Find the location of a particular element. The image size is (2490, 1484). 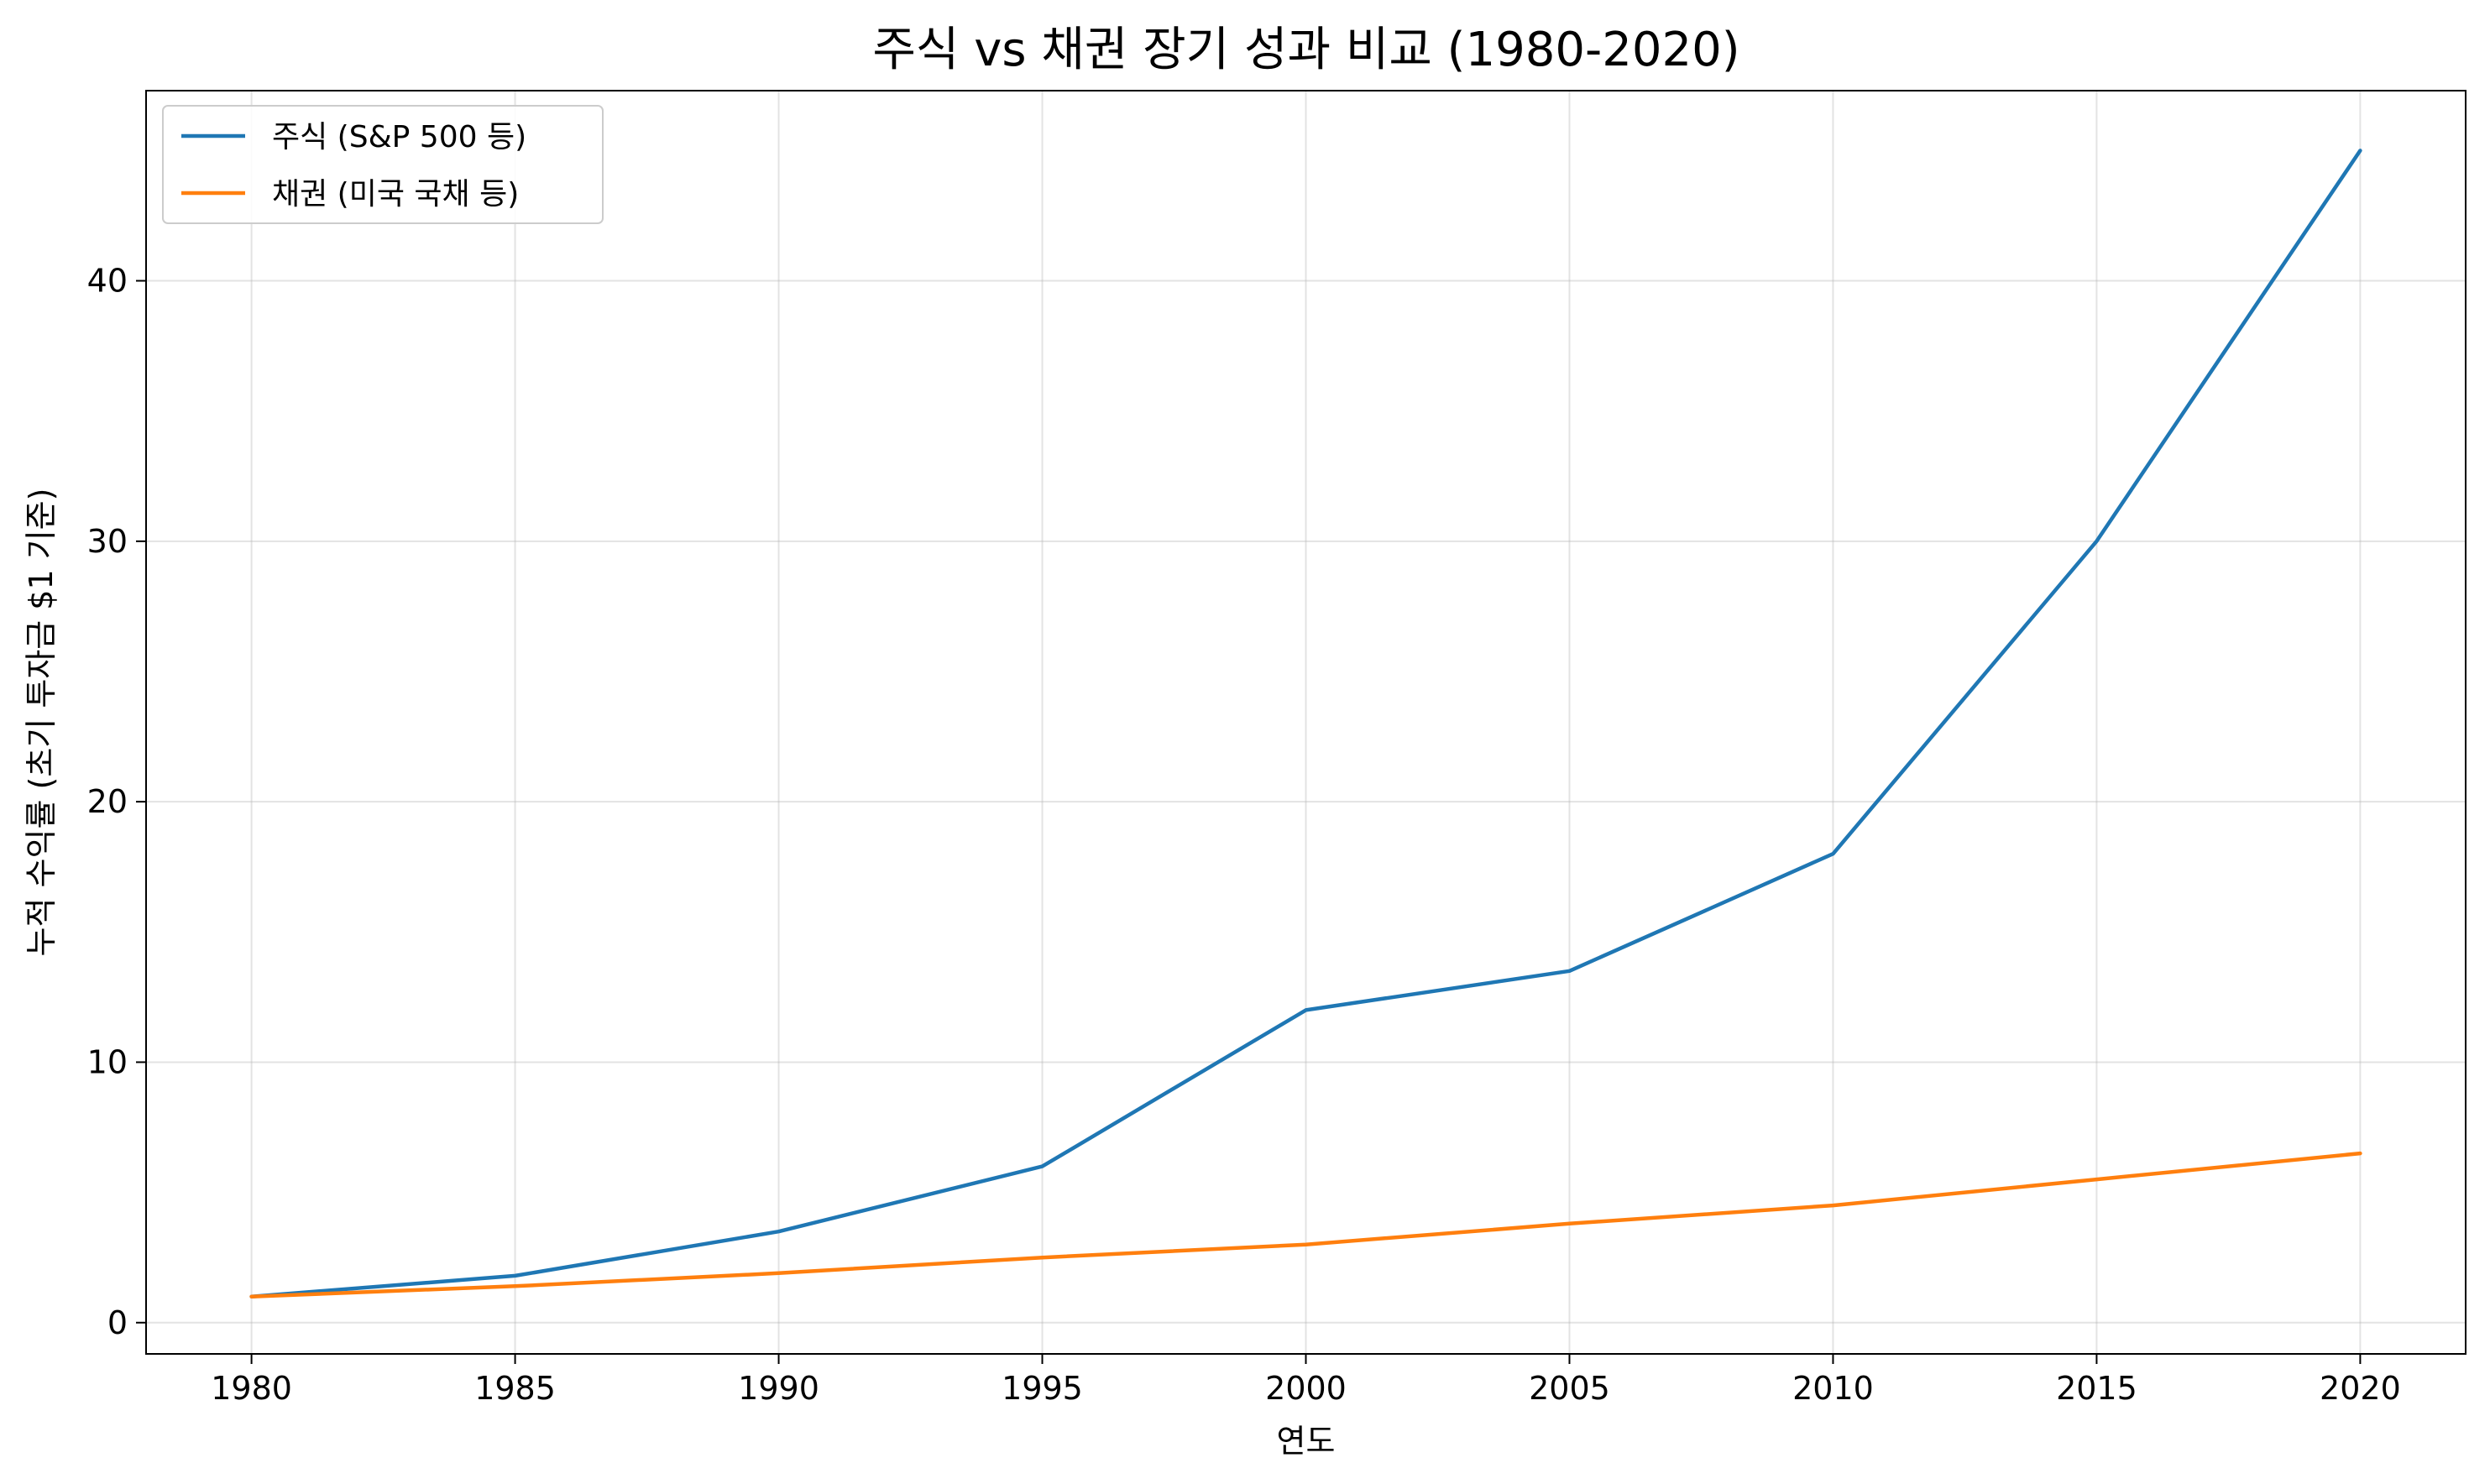

legend-box is located at coordinates (383, 164).